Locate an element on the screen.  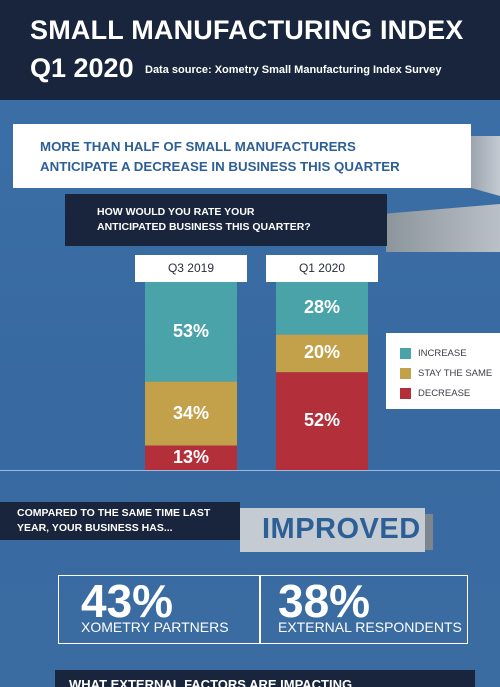
data-label: 53% is located at coordinates (191, 330).